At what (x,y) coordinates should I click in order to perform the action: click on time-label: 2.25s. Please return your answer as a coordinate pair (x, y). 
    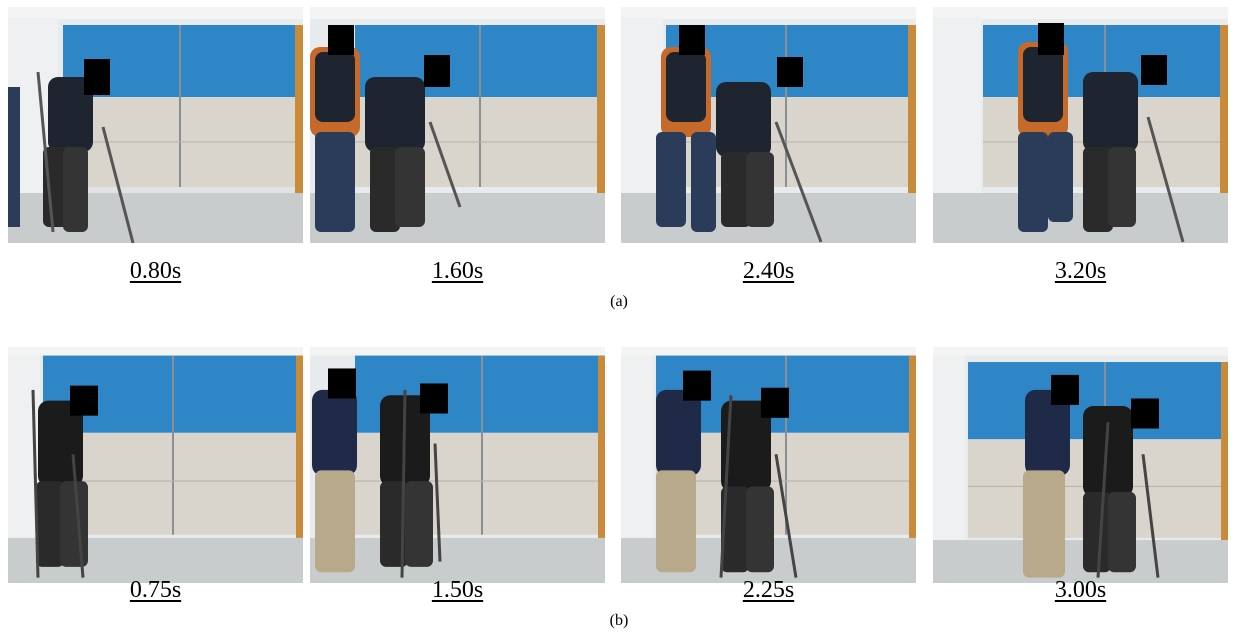
    Looking at the image, I should click on (768, 590).